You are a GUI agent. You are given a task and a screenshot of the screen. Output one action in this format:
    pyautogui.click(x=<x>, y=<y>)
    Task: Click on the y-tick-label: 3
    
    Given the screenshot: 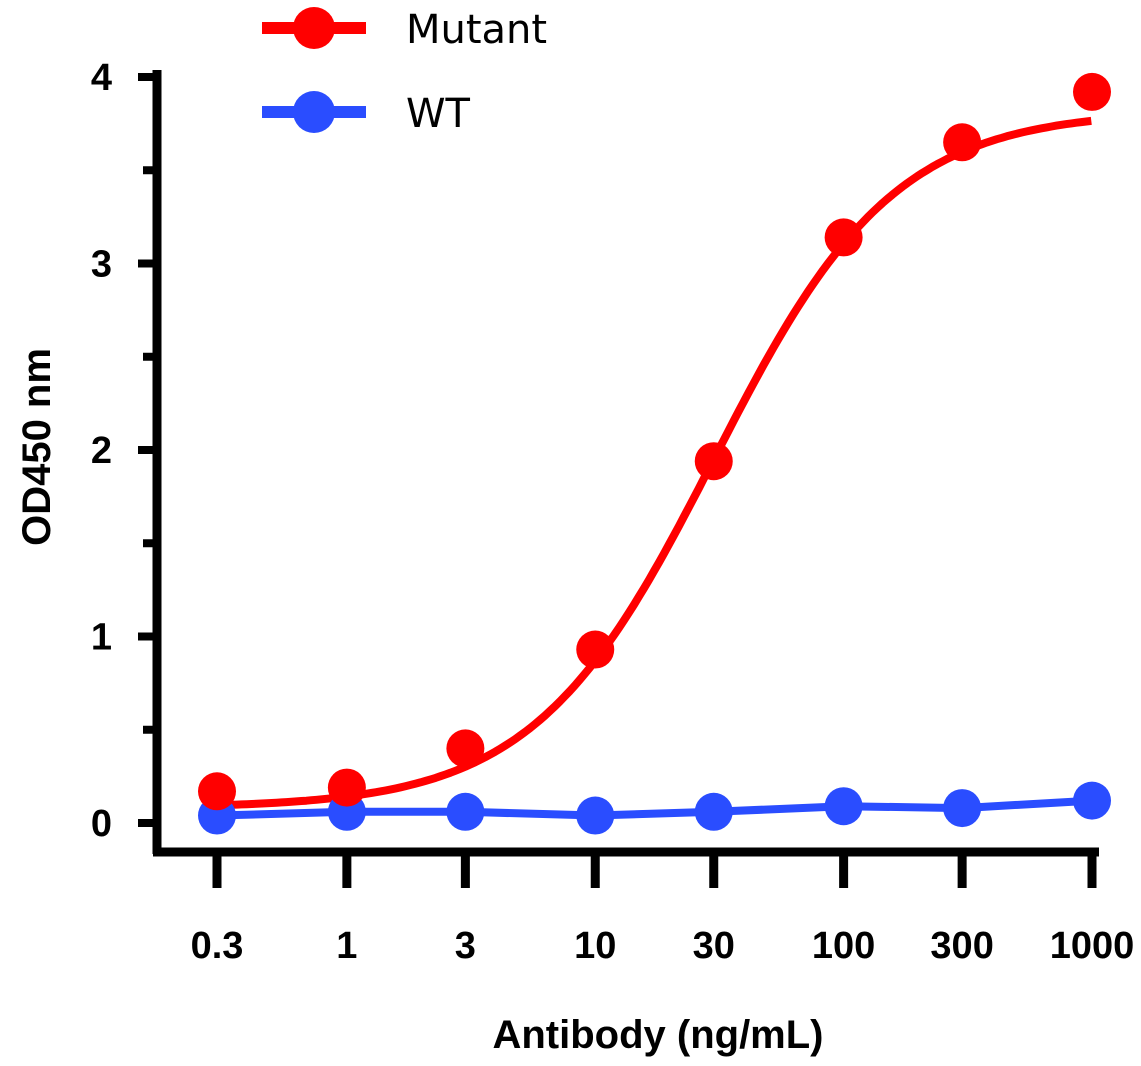 What is the action you would take?
    pyautogui.click(x=101, y=265)
    